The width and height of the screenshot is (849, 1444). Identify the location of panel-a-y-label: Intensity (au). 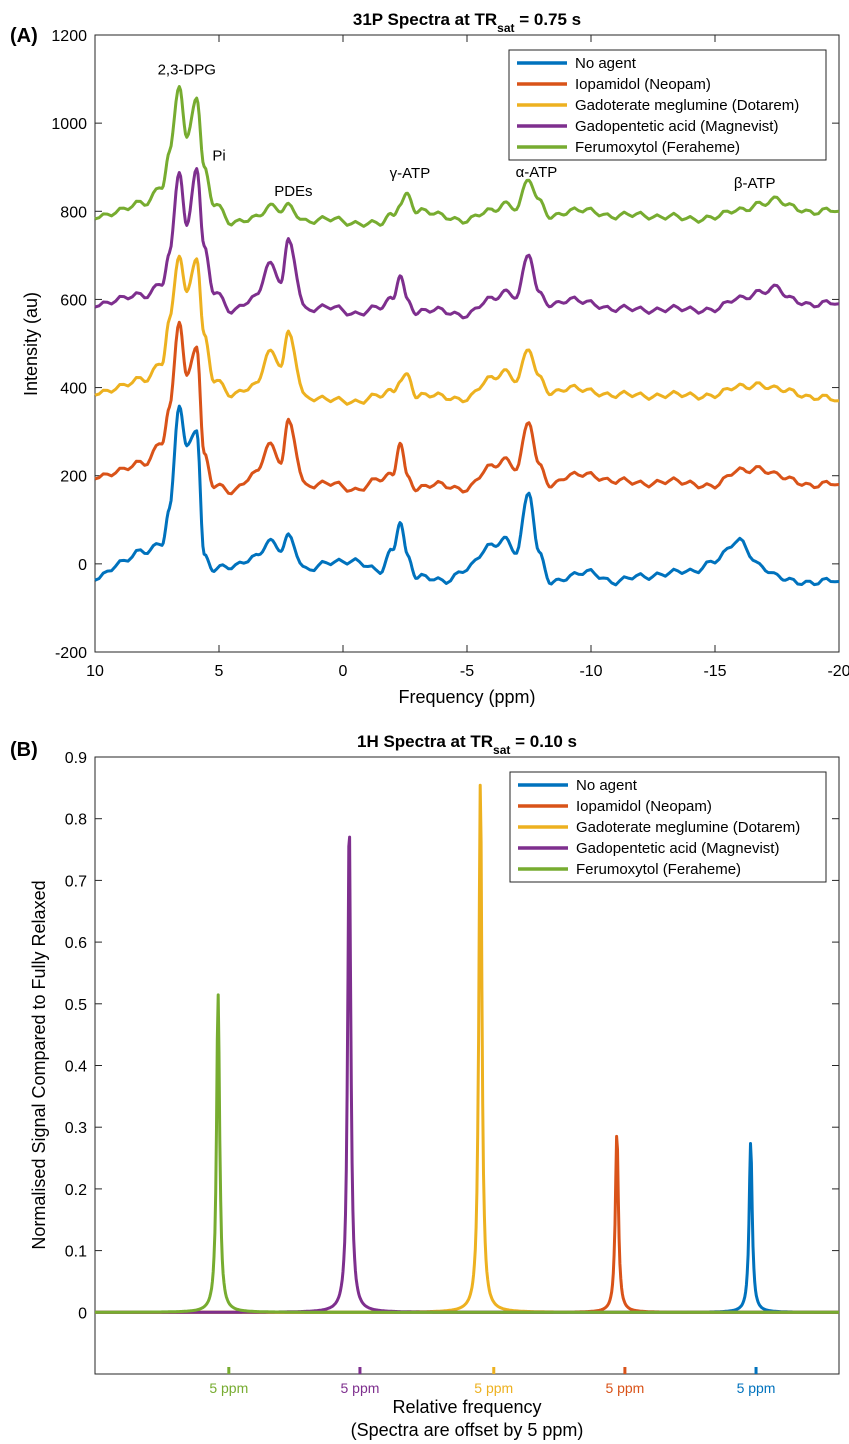
(31, 344).